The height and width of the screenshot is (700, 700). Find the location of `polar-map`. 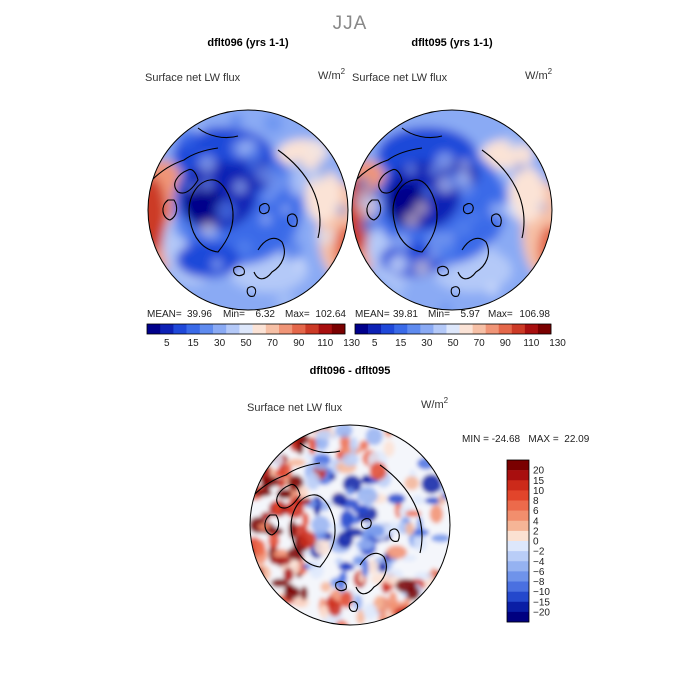

polar-map is located at coordinates (350, 525).